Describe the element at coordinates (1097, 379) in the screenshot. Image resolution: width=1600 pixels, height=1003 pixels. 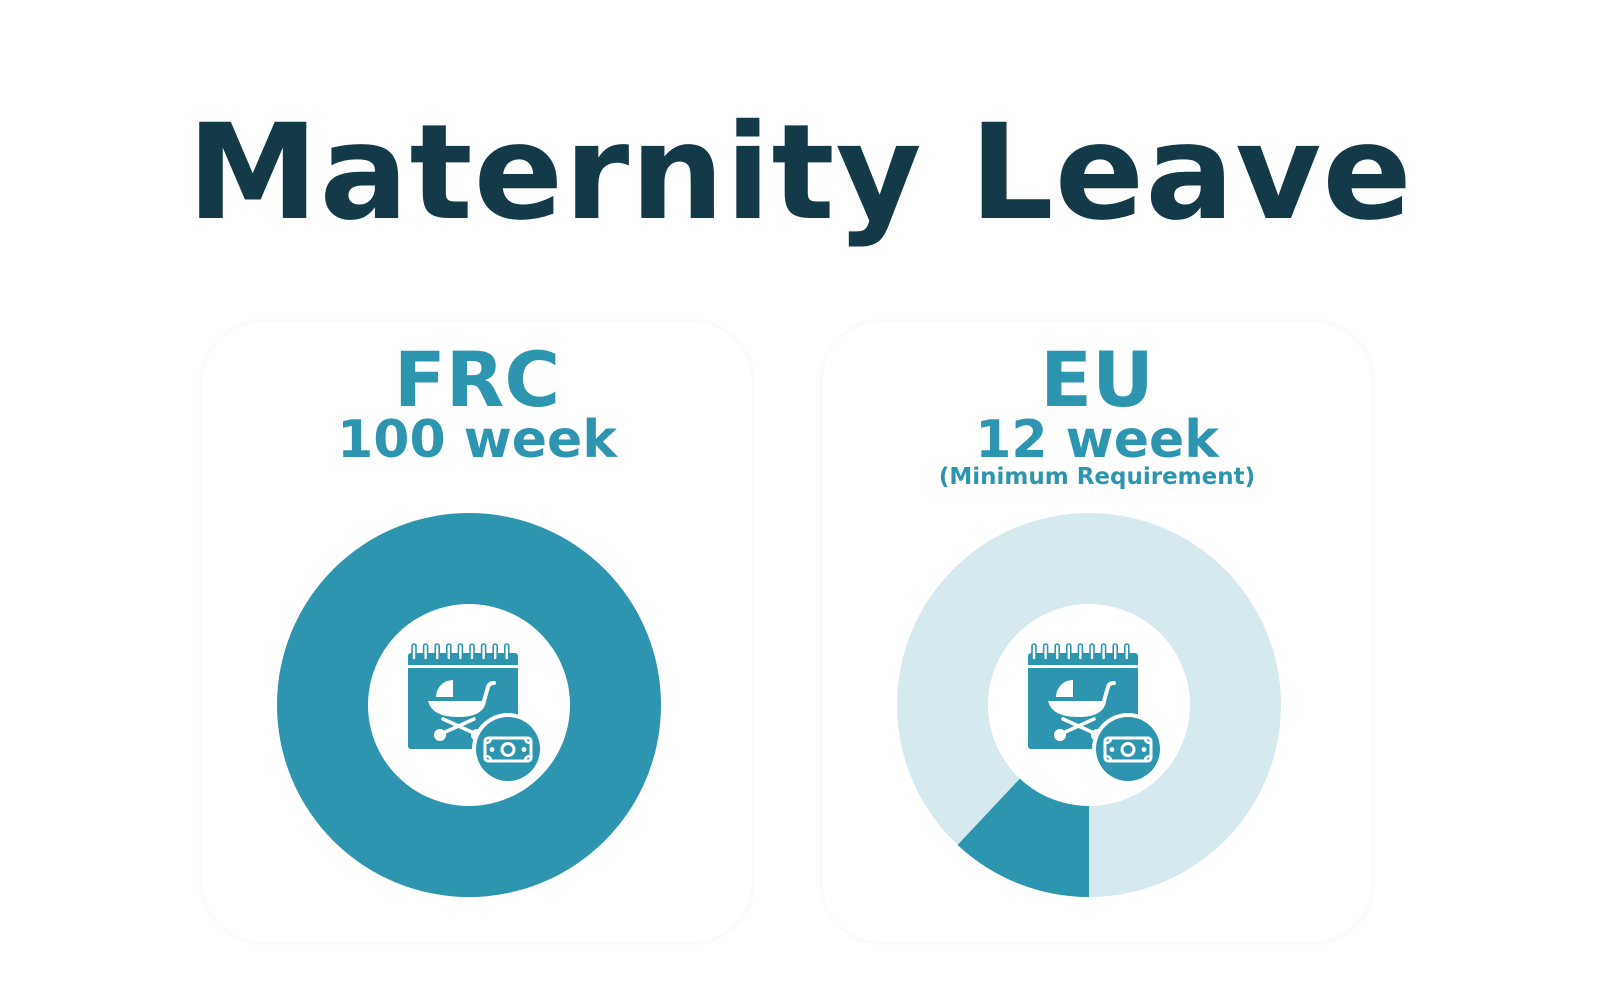
I see `eu-region-label: EU` at that location.